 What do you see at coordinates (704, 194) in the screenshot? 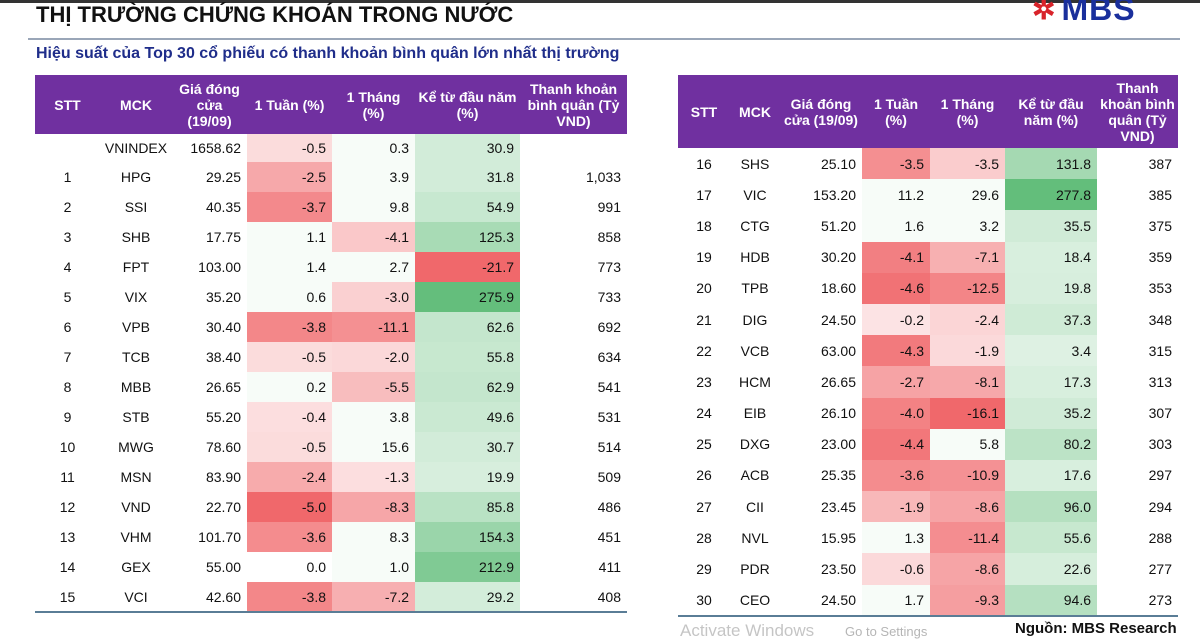
I see `stt-cell: 17` at bounding box center [704, 194].